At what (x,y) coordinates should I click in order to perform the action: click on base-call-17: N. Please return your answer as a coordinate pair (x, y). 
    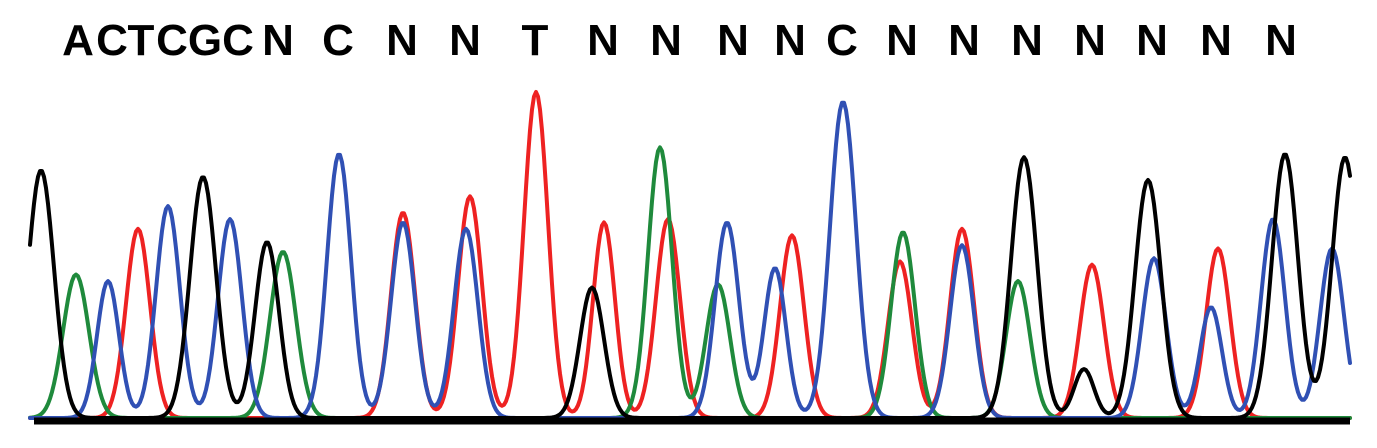
    Looking at the image, I should click on (902, 40).